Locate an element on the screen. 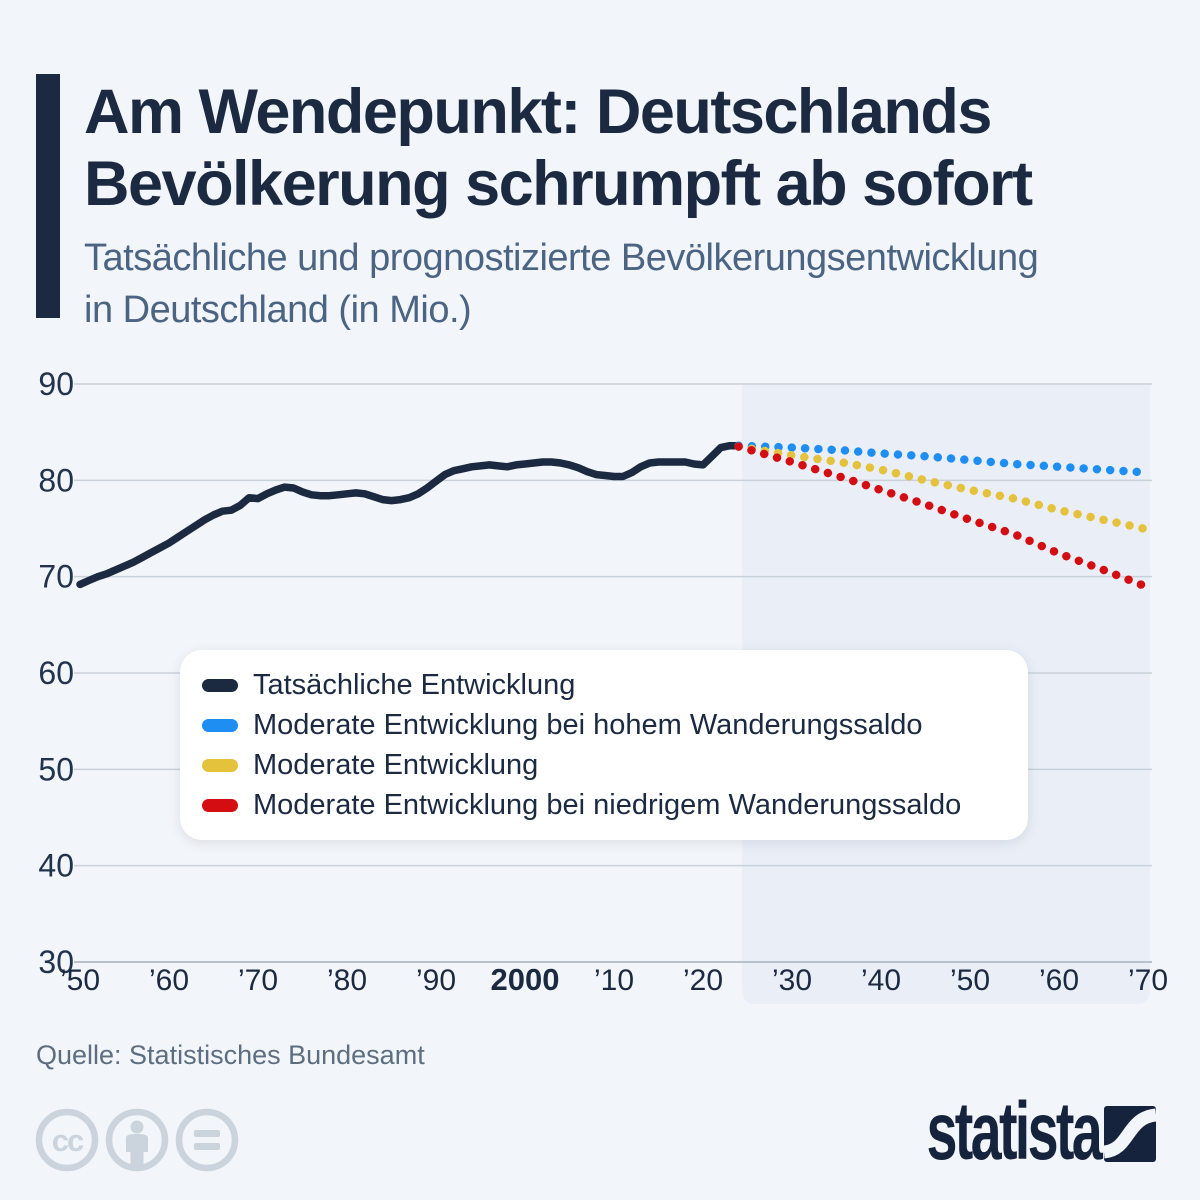  legend-item-2: Moderate Entwicklung is located at coordinates (615, 765).